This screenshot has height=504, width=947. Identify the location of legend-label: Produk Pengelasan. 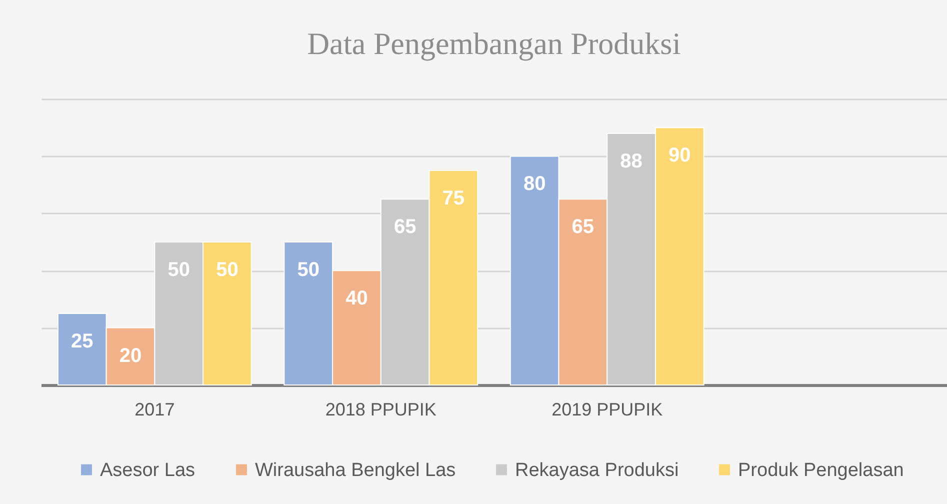
(821, 470).